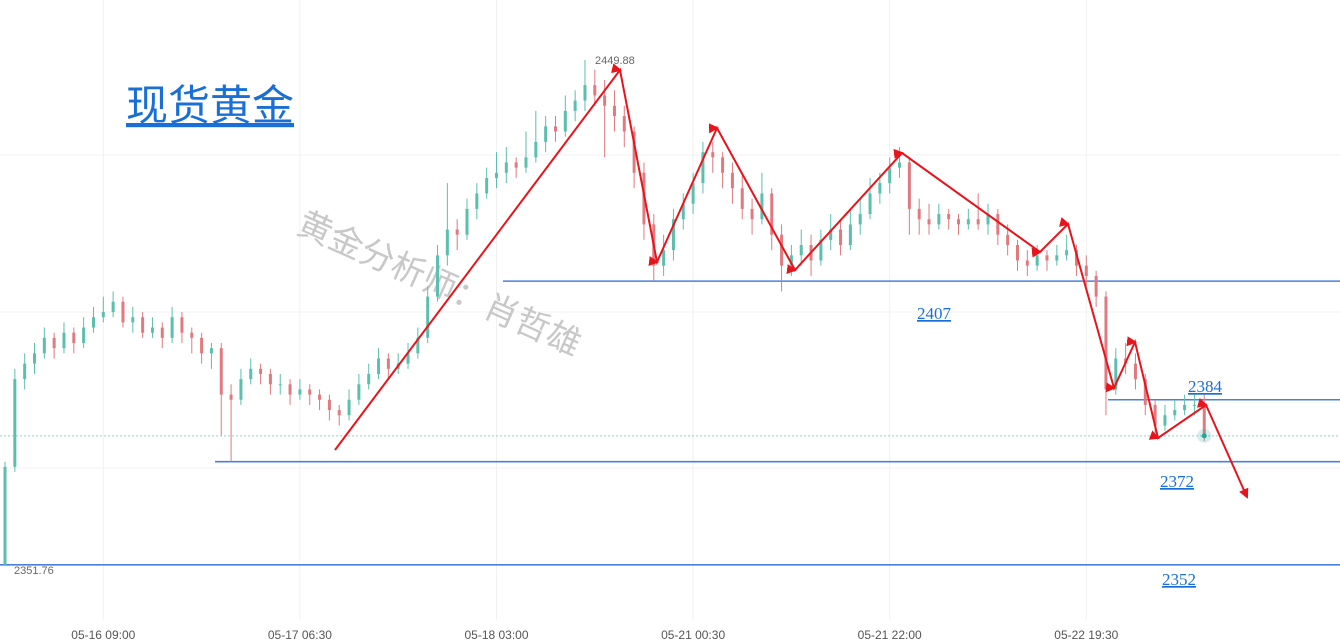 The width and height of the screenshot is (1340, 644). Describe the element at coordinates (1177, 481) in the screenshot. I see `level-label: 2372` at that location.